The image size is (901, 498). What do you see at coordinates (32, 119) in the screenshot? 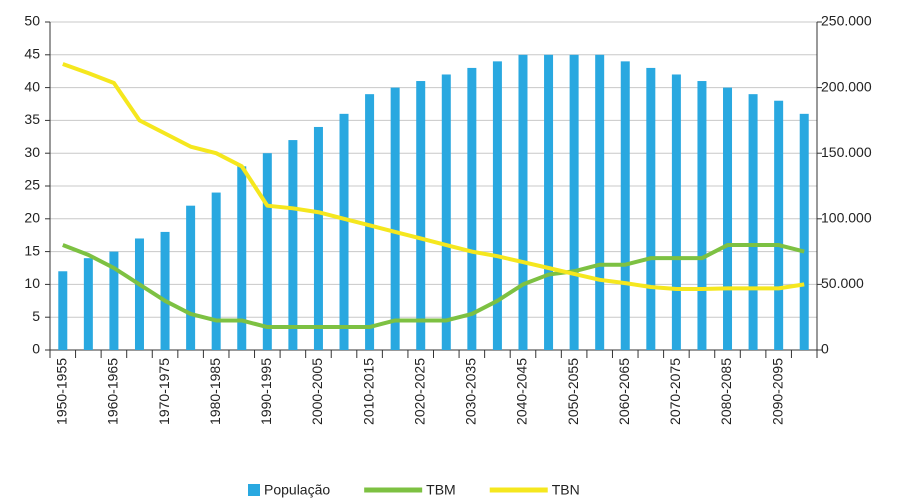
I see `y-tick-label: 35` at bounding box center [32, 119].